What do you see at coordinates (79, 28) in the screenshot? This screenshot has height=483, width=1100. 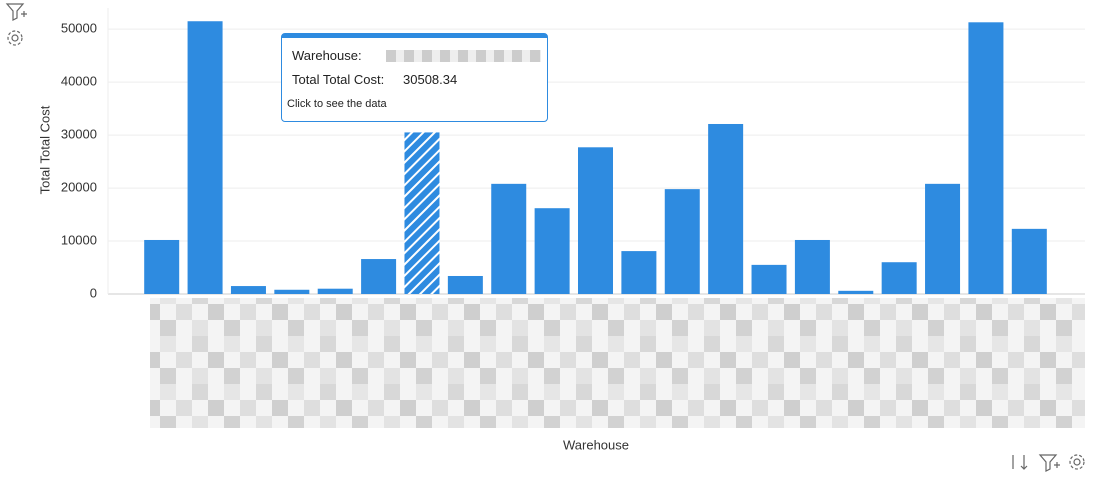 I see `y-tick-label: 50000` at bounding box center [79, 28].